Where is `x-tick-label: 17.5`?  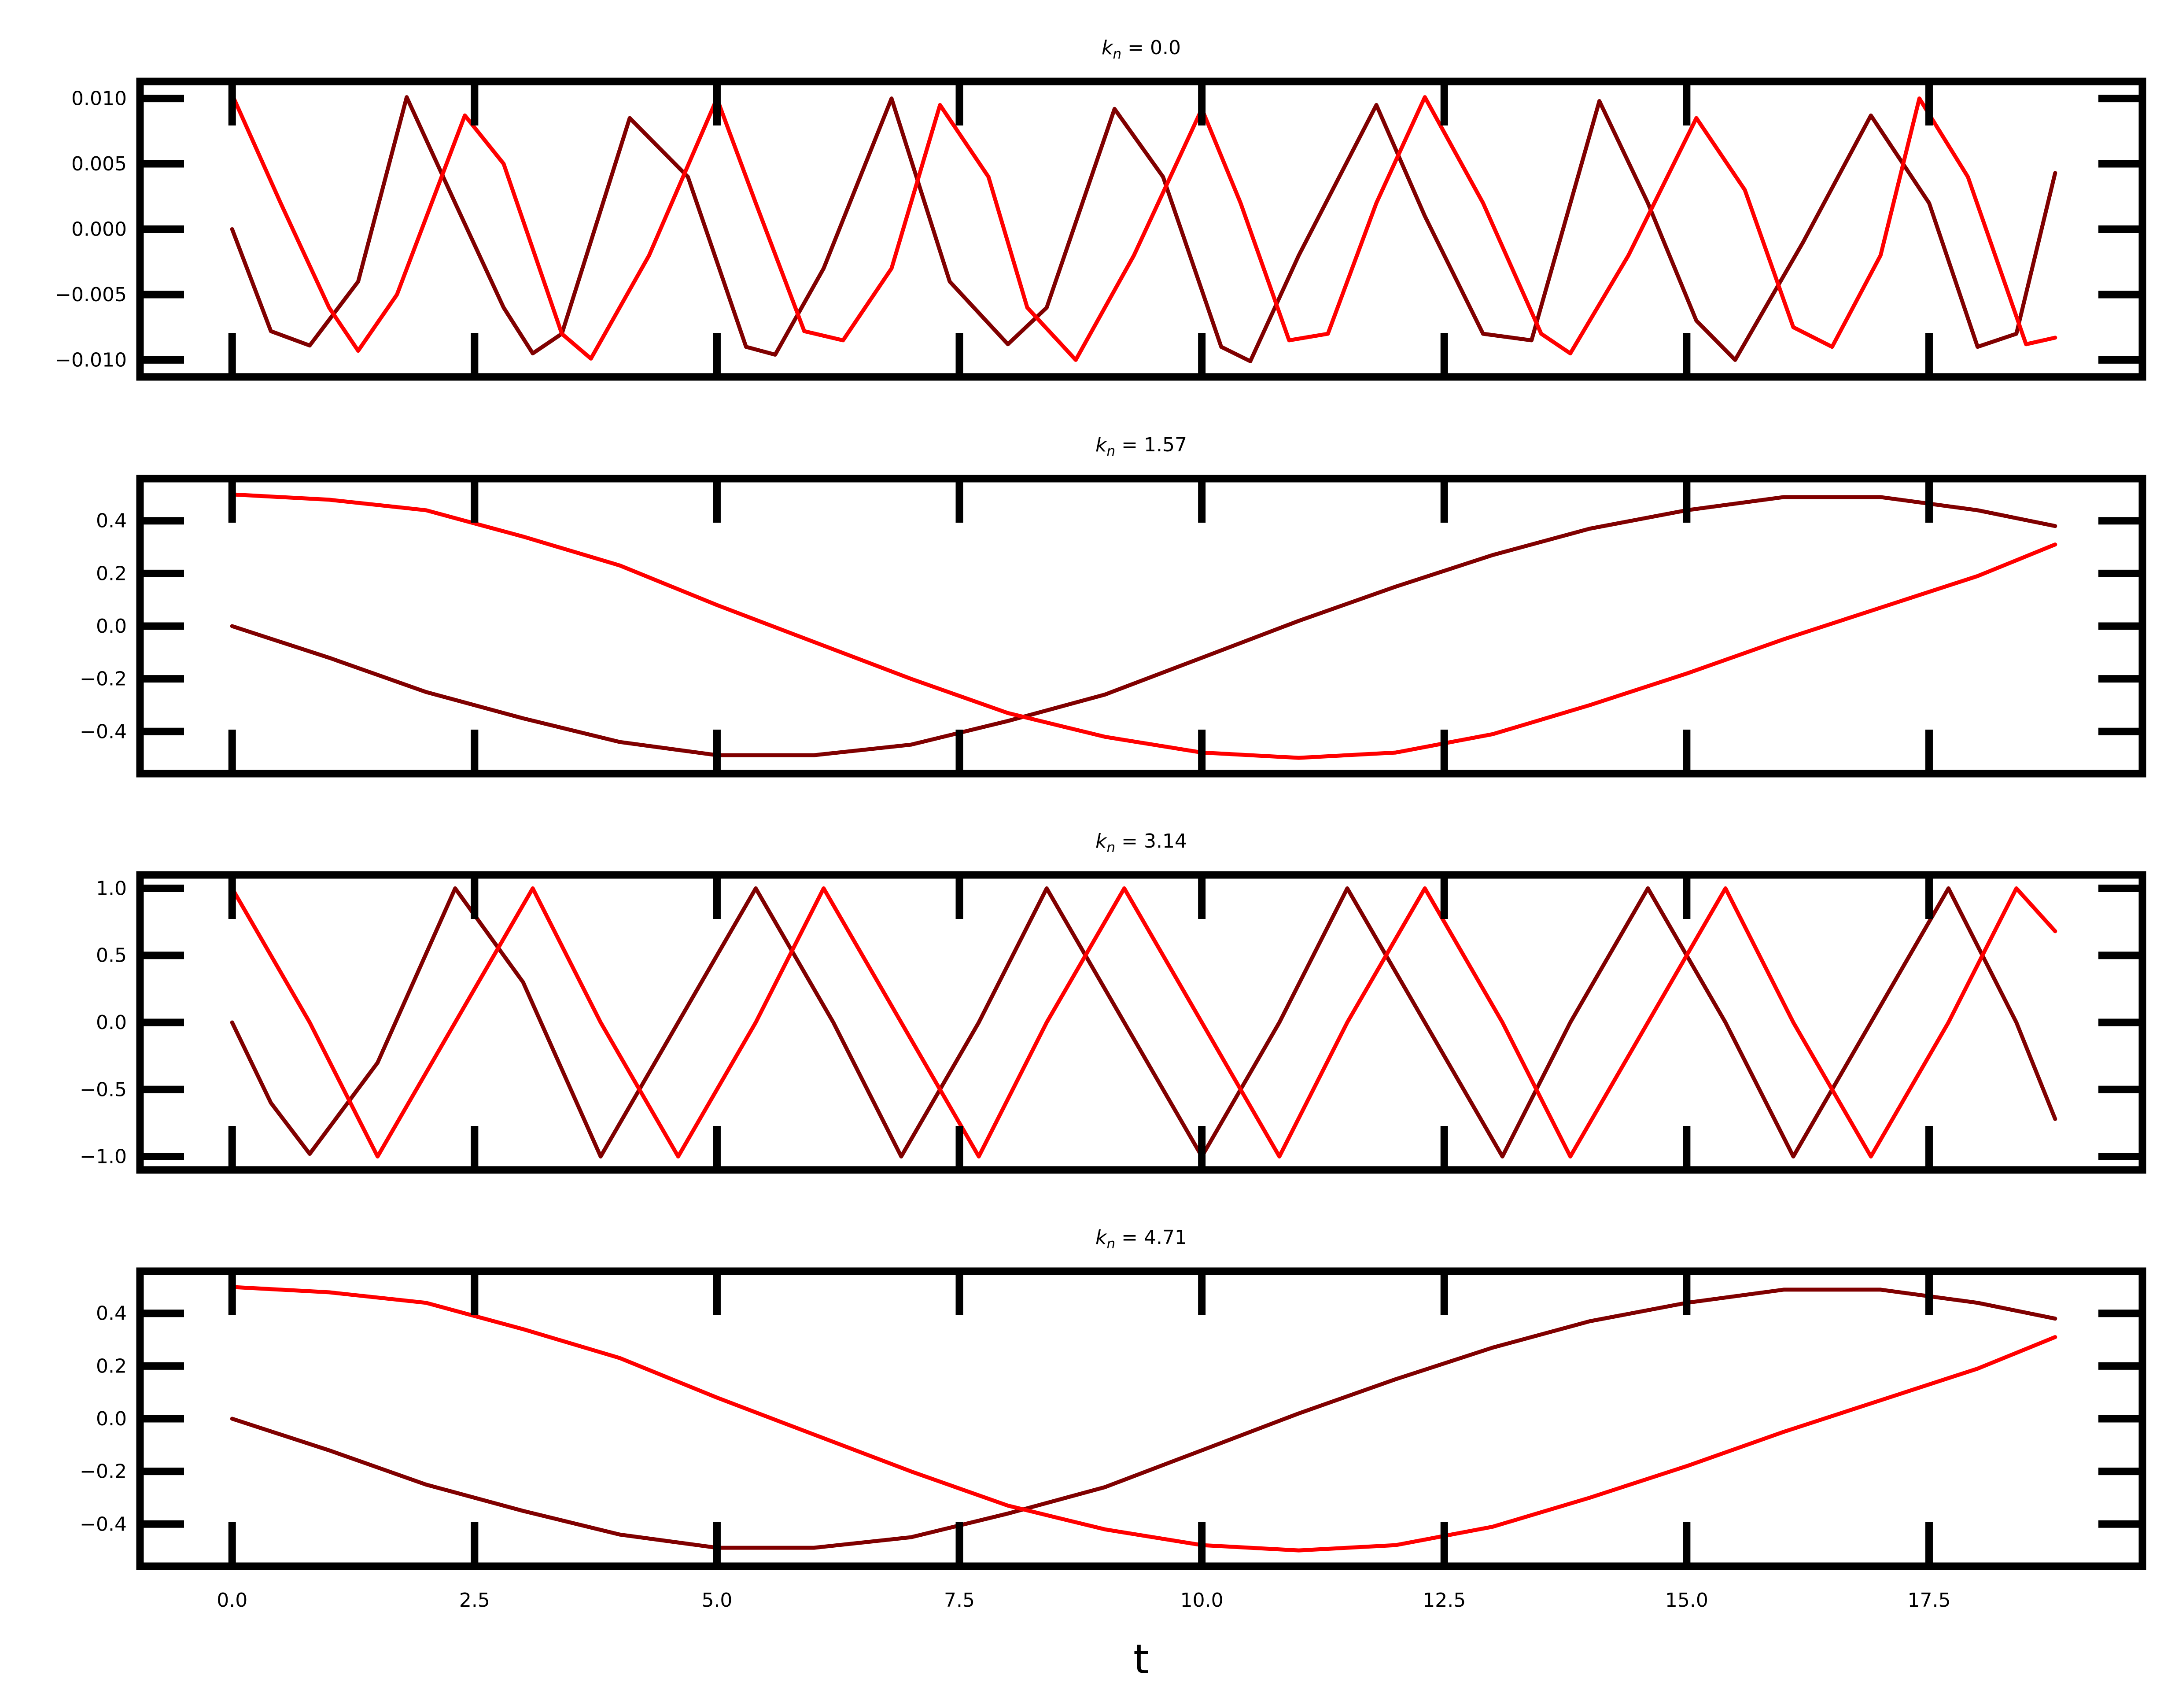
x-tick-label: 17.5 is located at coordinates (1928, 1600).